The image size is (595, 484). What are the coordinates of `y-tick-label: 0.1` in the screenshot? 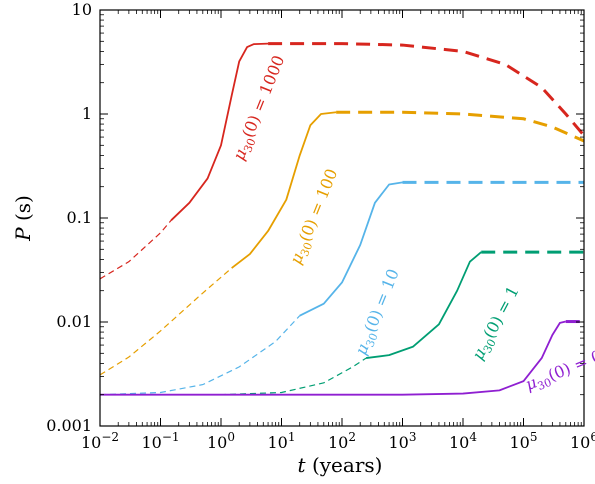 It's located at (79, 217).